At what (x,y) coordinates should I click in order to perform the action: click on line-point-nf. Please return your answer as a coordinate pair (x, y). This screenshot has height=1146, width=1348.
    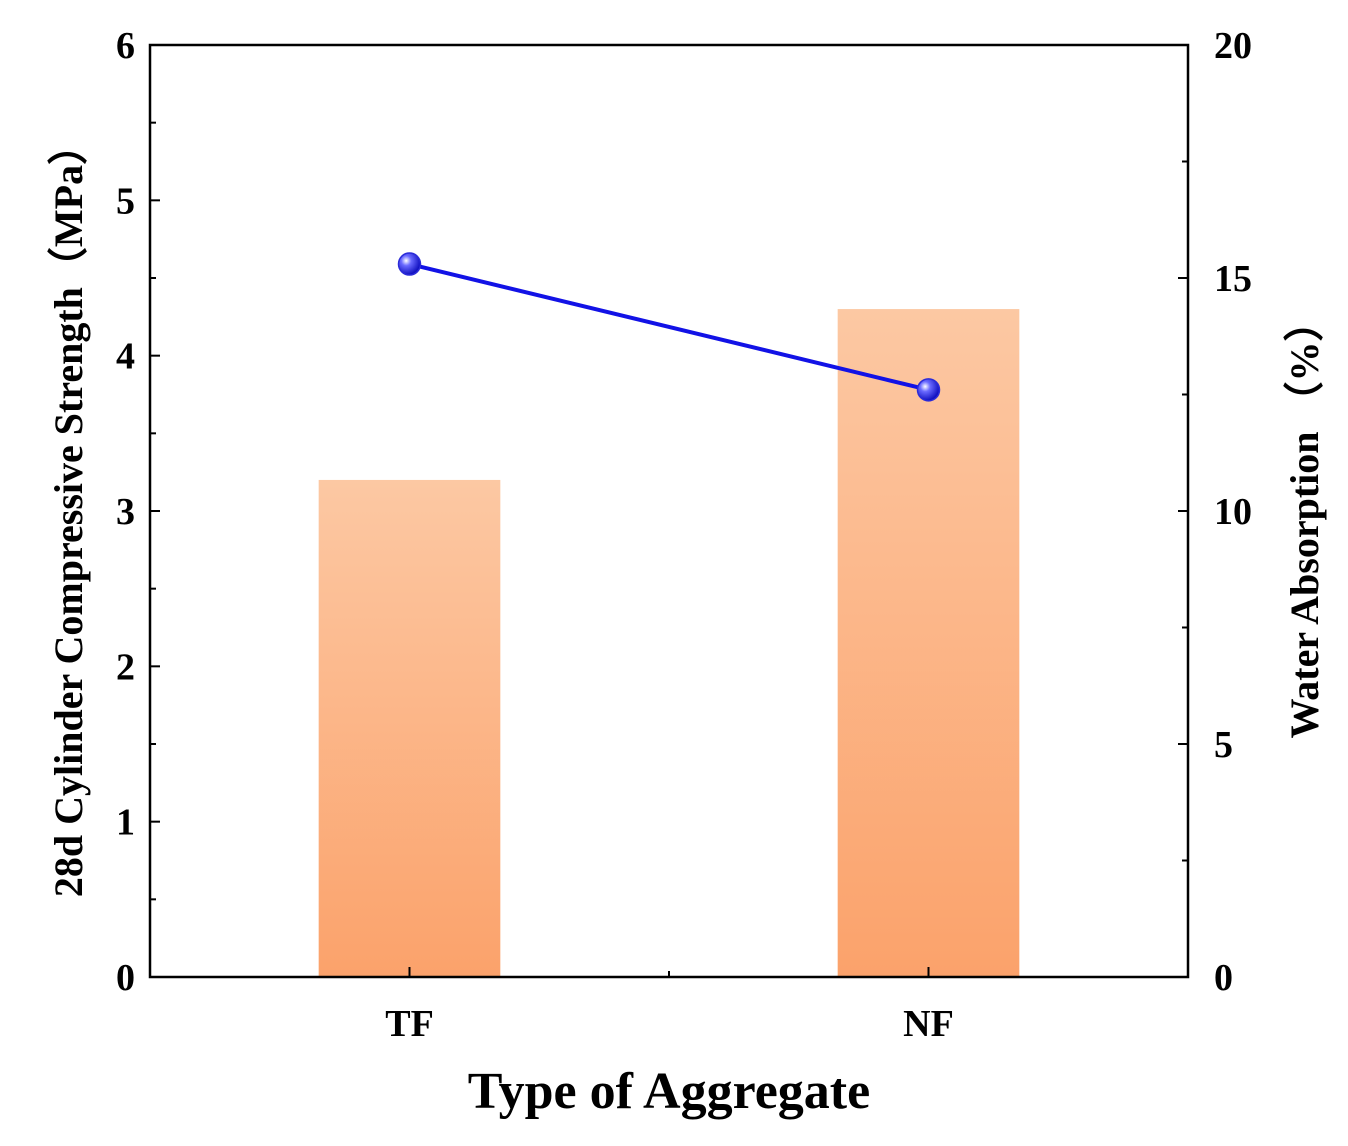
    Looking at the image, I should click on (928, 390).